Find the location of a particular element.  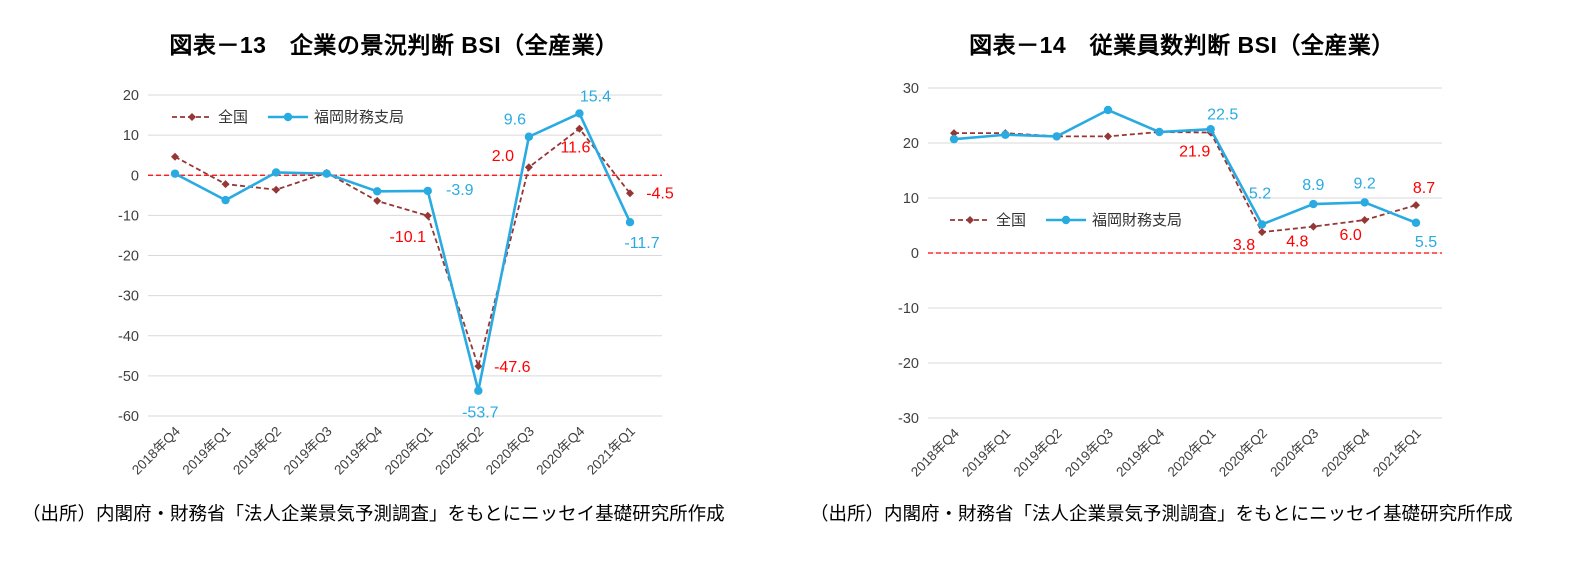

svg-text: 20 is located at coordinates (131, 96).